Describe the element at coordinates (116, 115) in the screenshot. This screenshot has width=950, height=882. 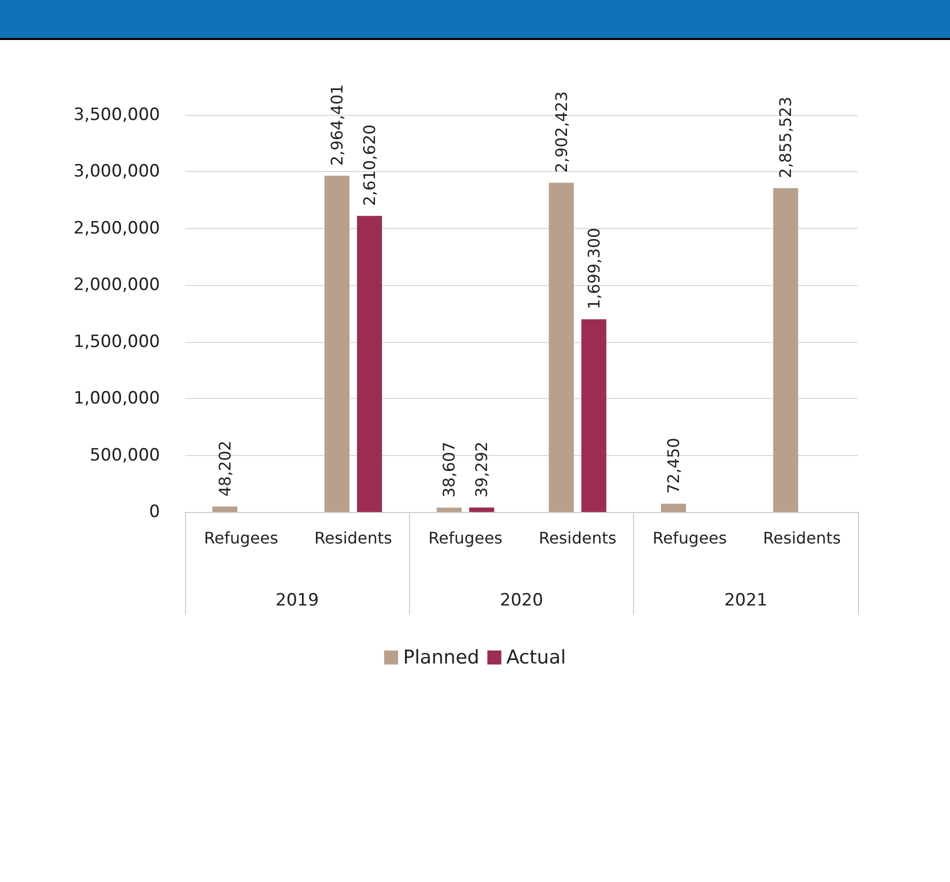
I see `y-tick-label: 3,500,000` at that location.